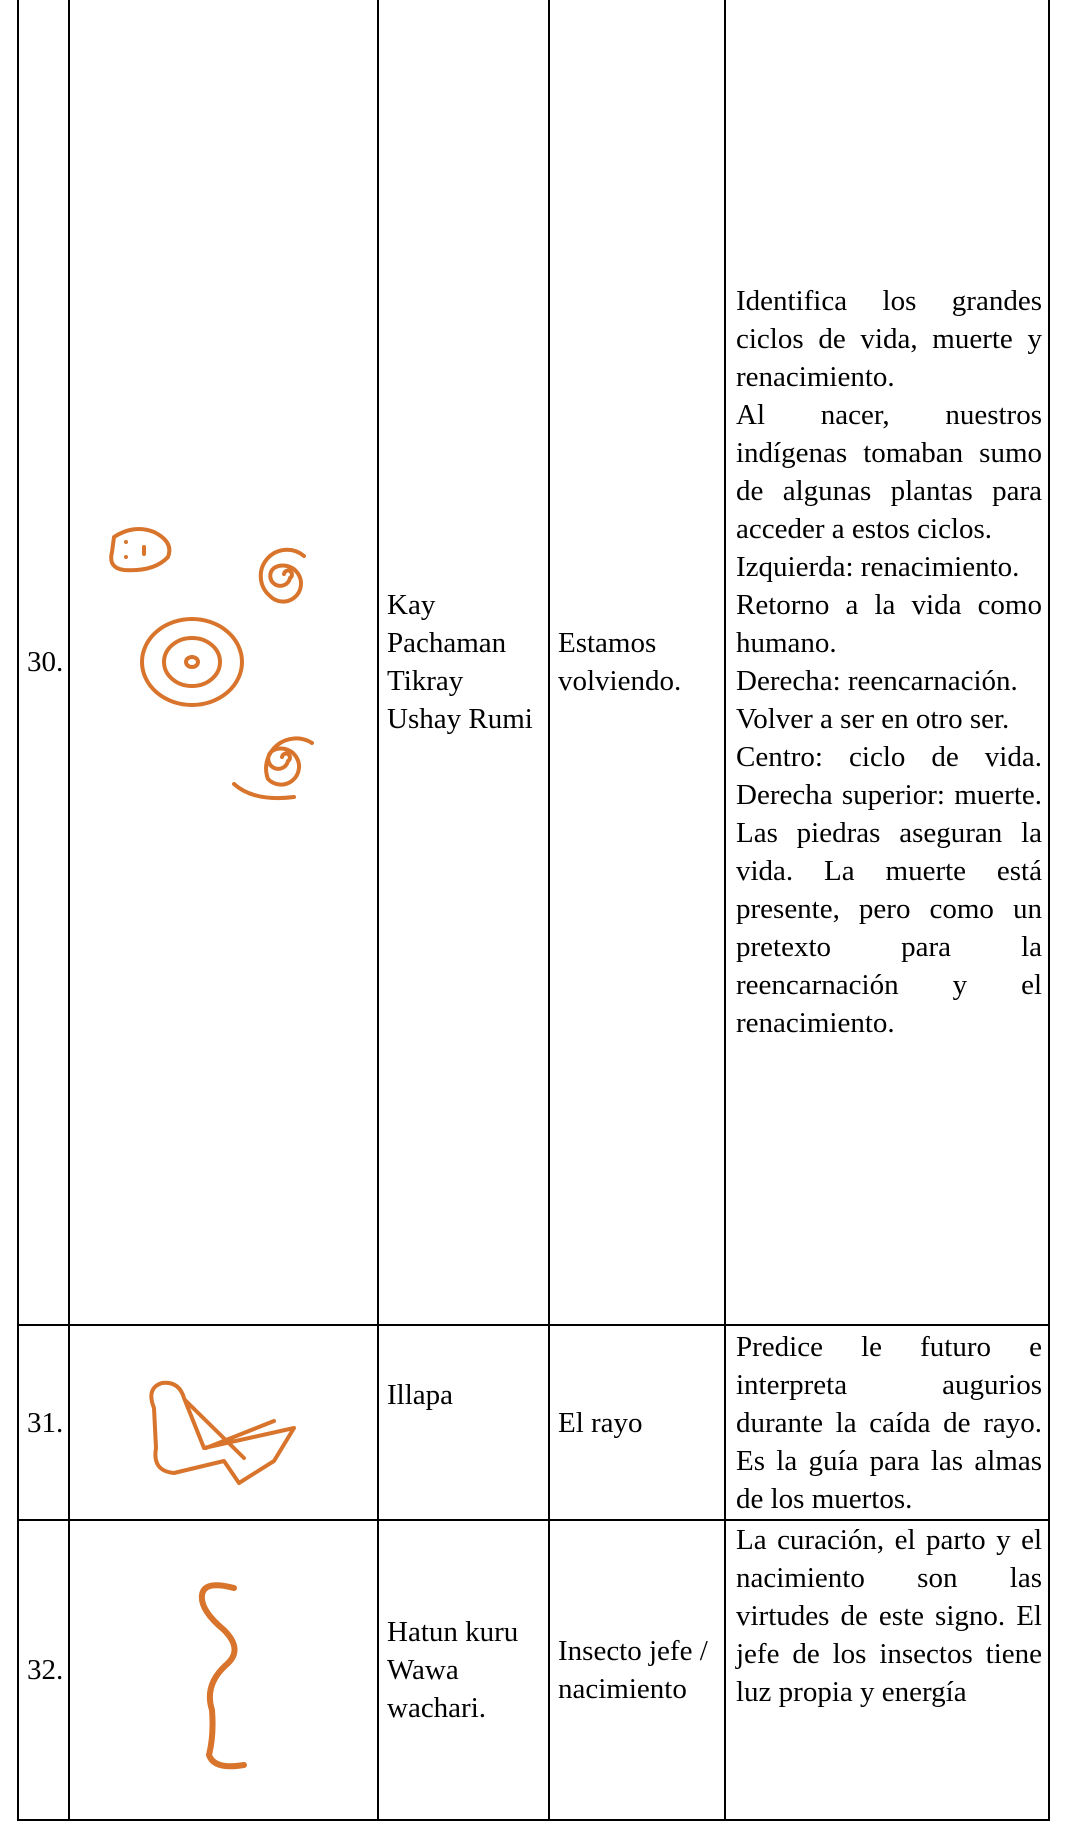 The width and height of the screenshot is (1069, 1821). Describe the element at coordinates (877, 681) in the screenshot. I see `paragraph: Derecha: reencarnación.` at that location.